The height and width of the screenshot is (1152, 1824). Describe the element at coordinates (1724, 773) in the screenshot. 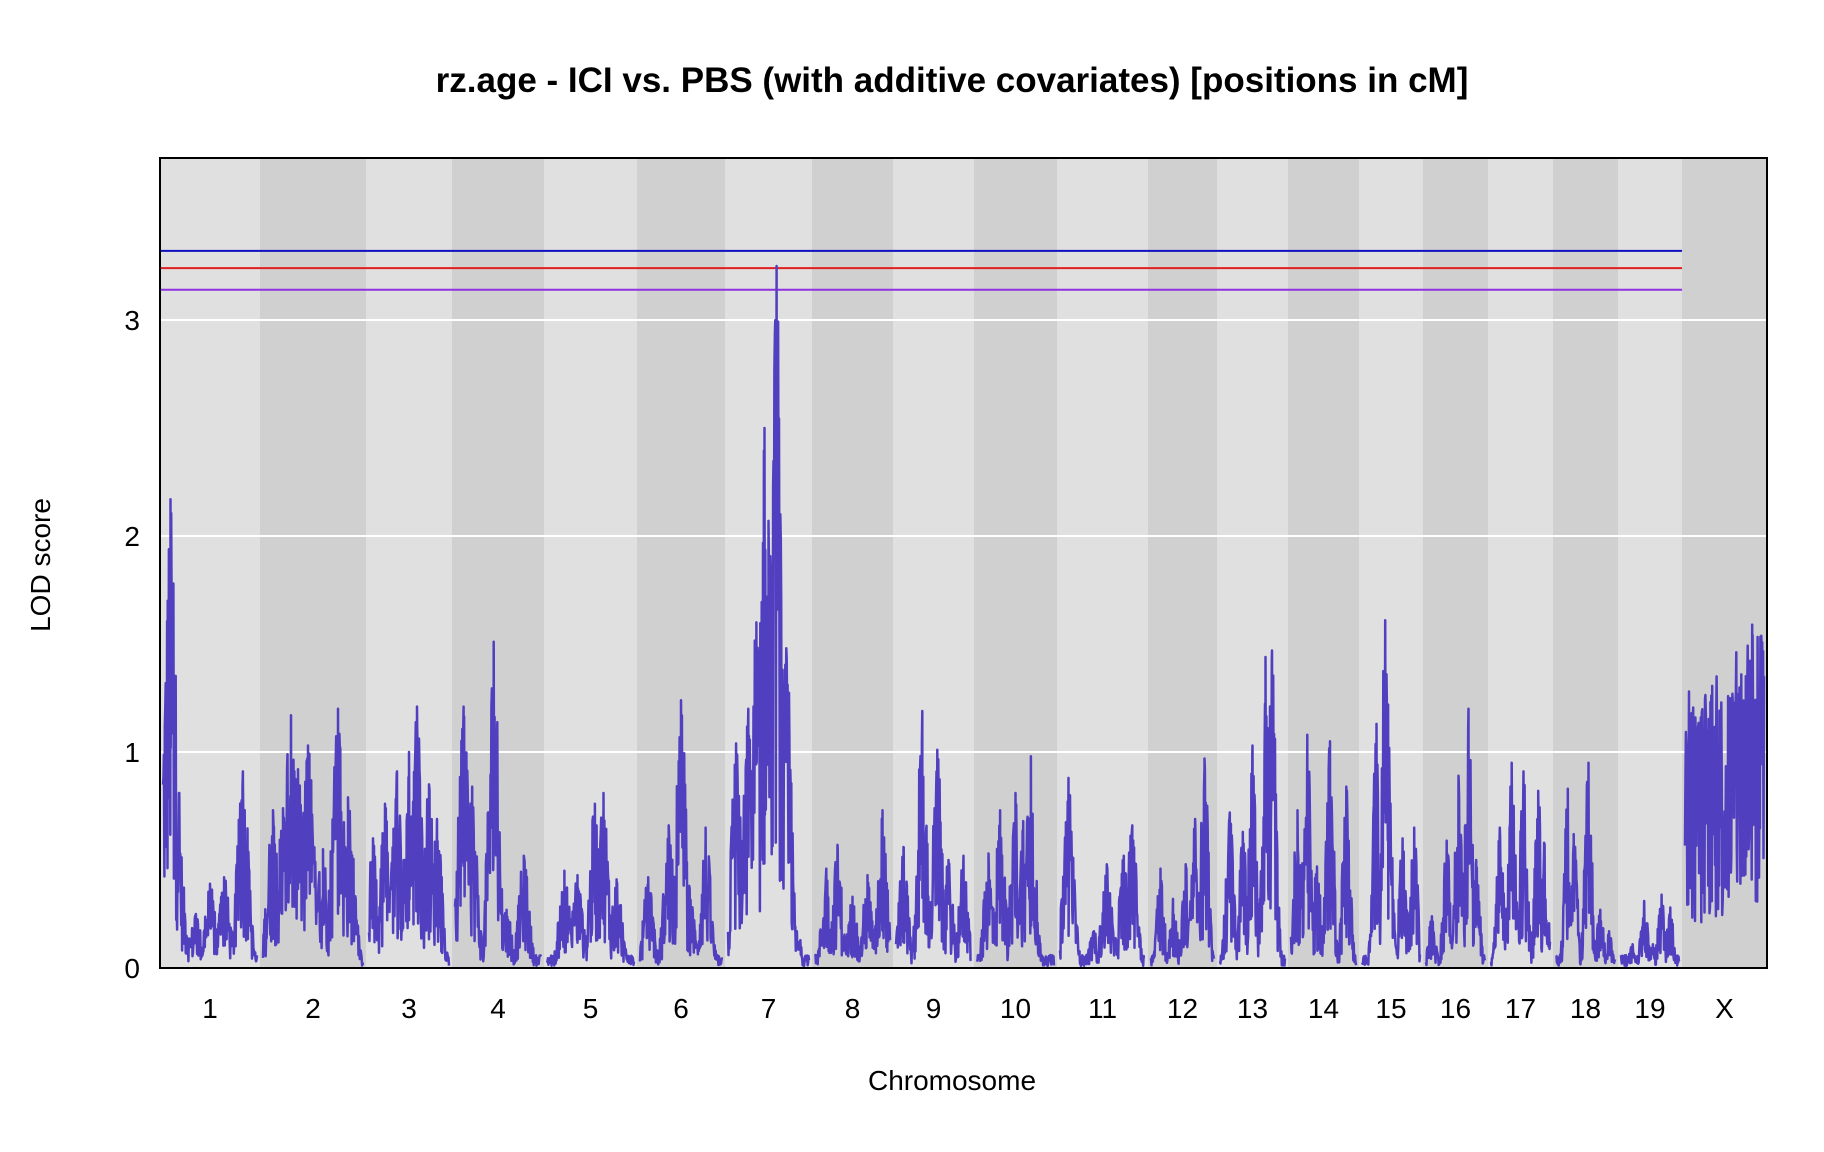

I see `lod-trace-chr-x` at that location.